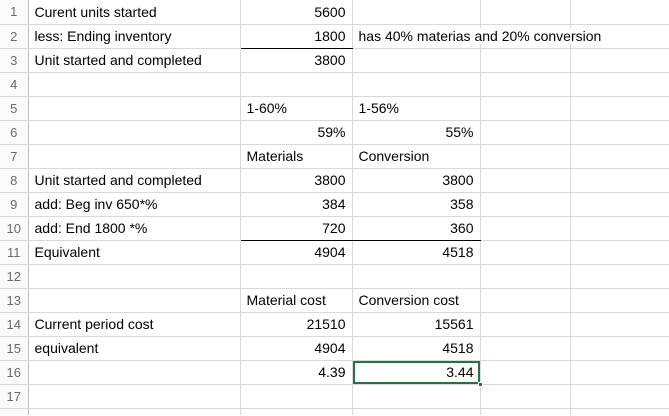 Image resolution: width=669 pixels, height=416 pixels. I want to click on cell-A16, so click(134, 372).